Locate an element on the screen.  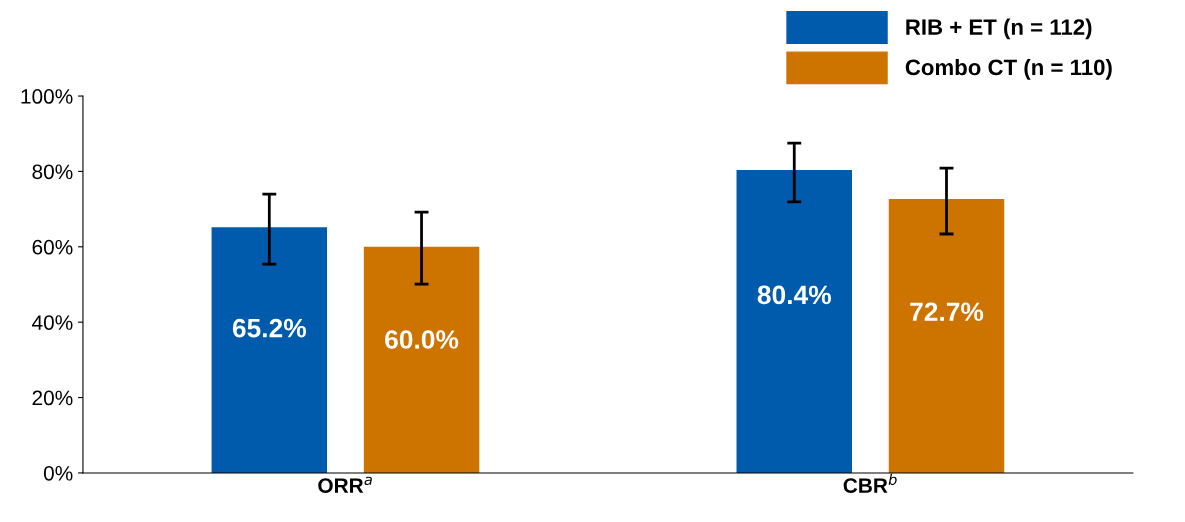
legend-label: Combo CT (n = 110) is located at coordinates (1008, 69).